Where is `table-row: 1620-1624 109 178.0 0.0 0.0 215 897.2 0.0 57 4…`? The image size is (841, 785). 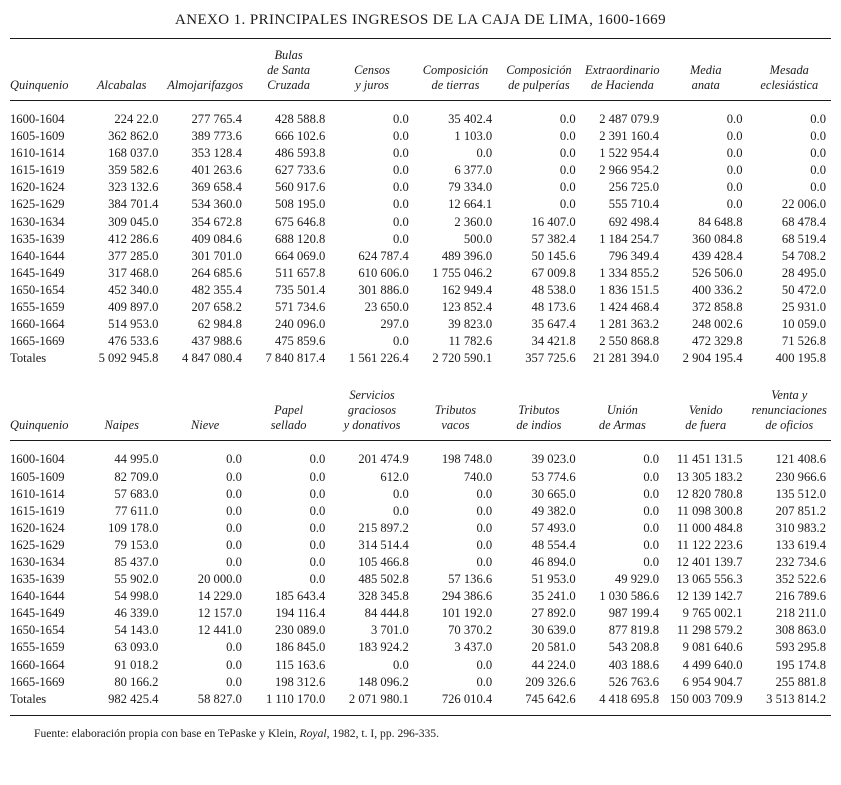 table-row: 1620-1624 109 178.0 0.0 0.0 215 897.2 0.0 57 4… is located at coordinates (420, 528).